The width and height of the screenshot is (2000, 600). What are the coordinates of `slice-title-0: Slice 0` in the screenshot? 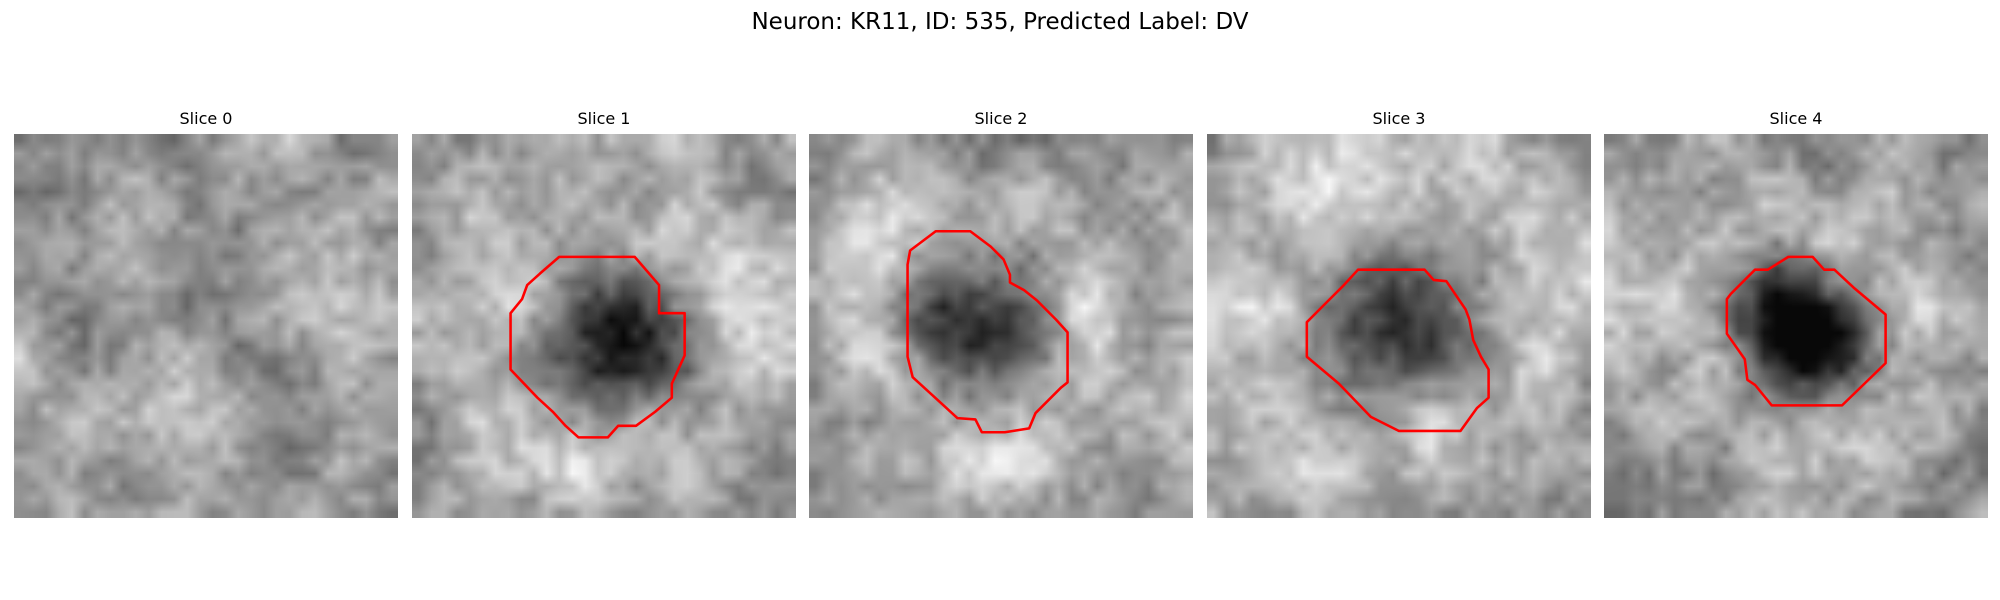 It's located at (206, 118).